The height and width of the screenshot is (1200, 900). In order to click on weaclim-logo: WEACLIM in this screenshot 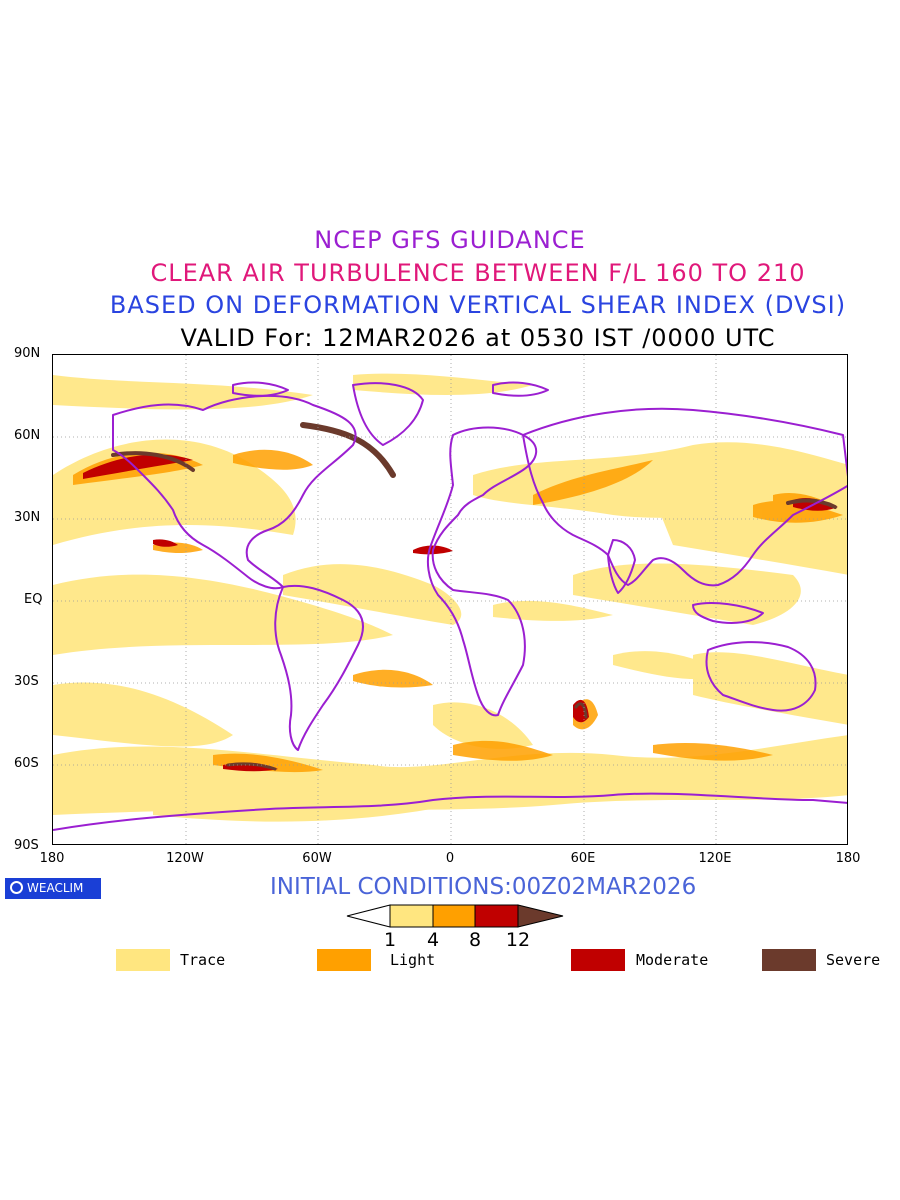, I will do `click(53, 888)`.